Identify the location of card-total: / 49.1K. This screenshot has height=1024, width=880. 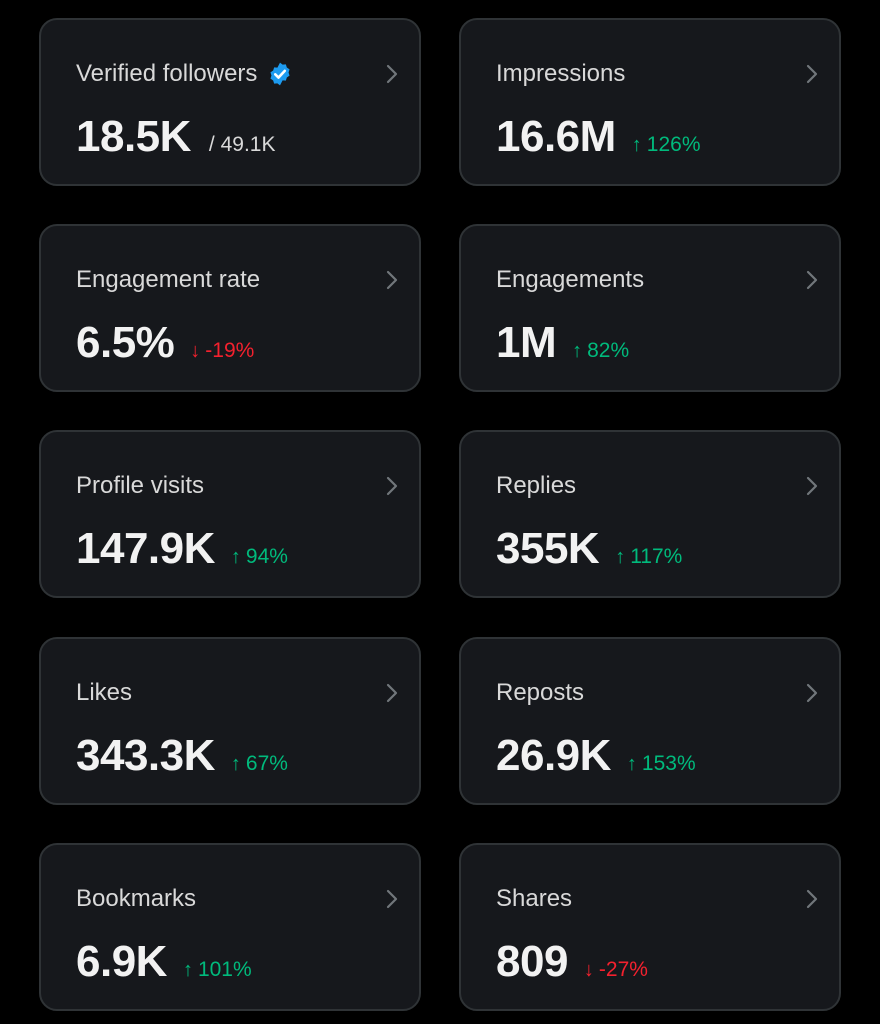
(242, 144).